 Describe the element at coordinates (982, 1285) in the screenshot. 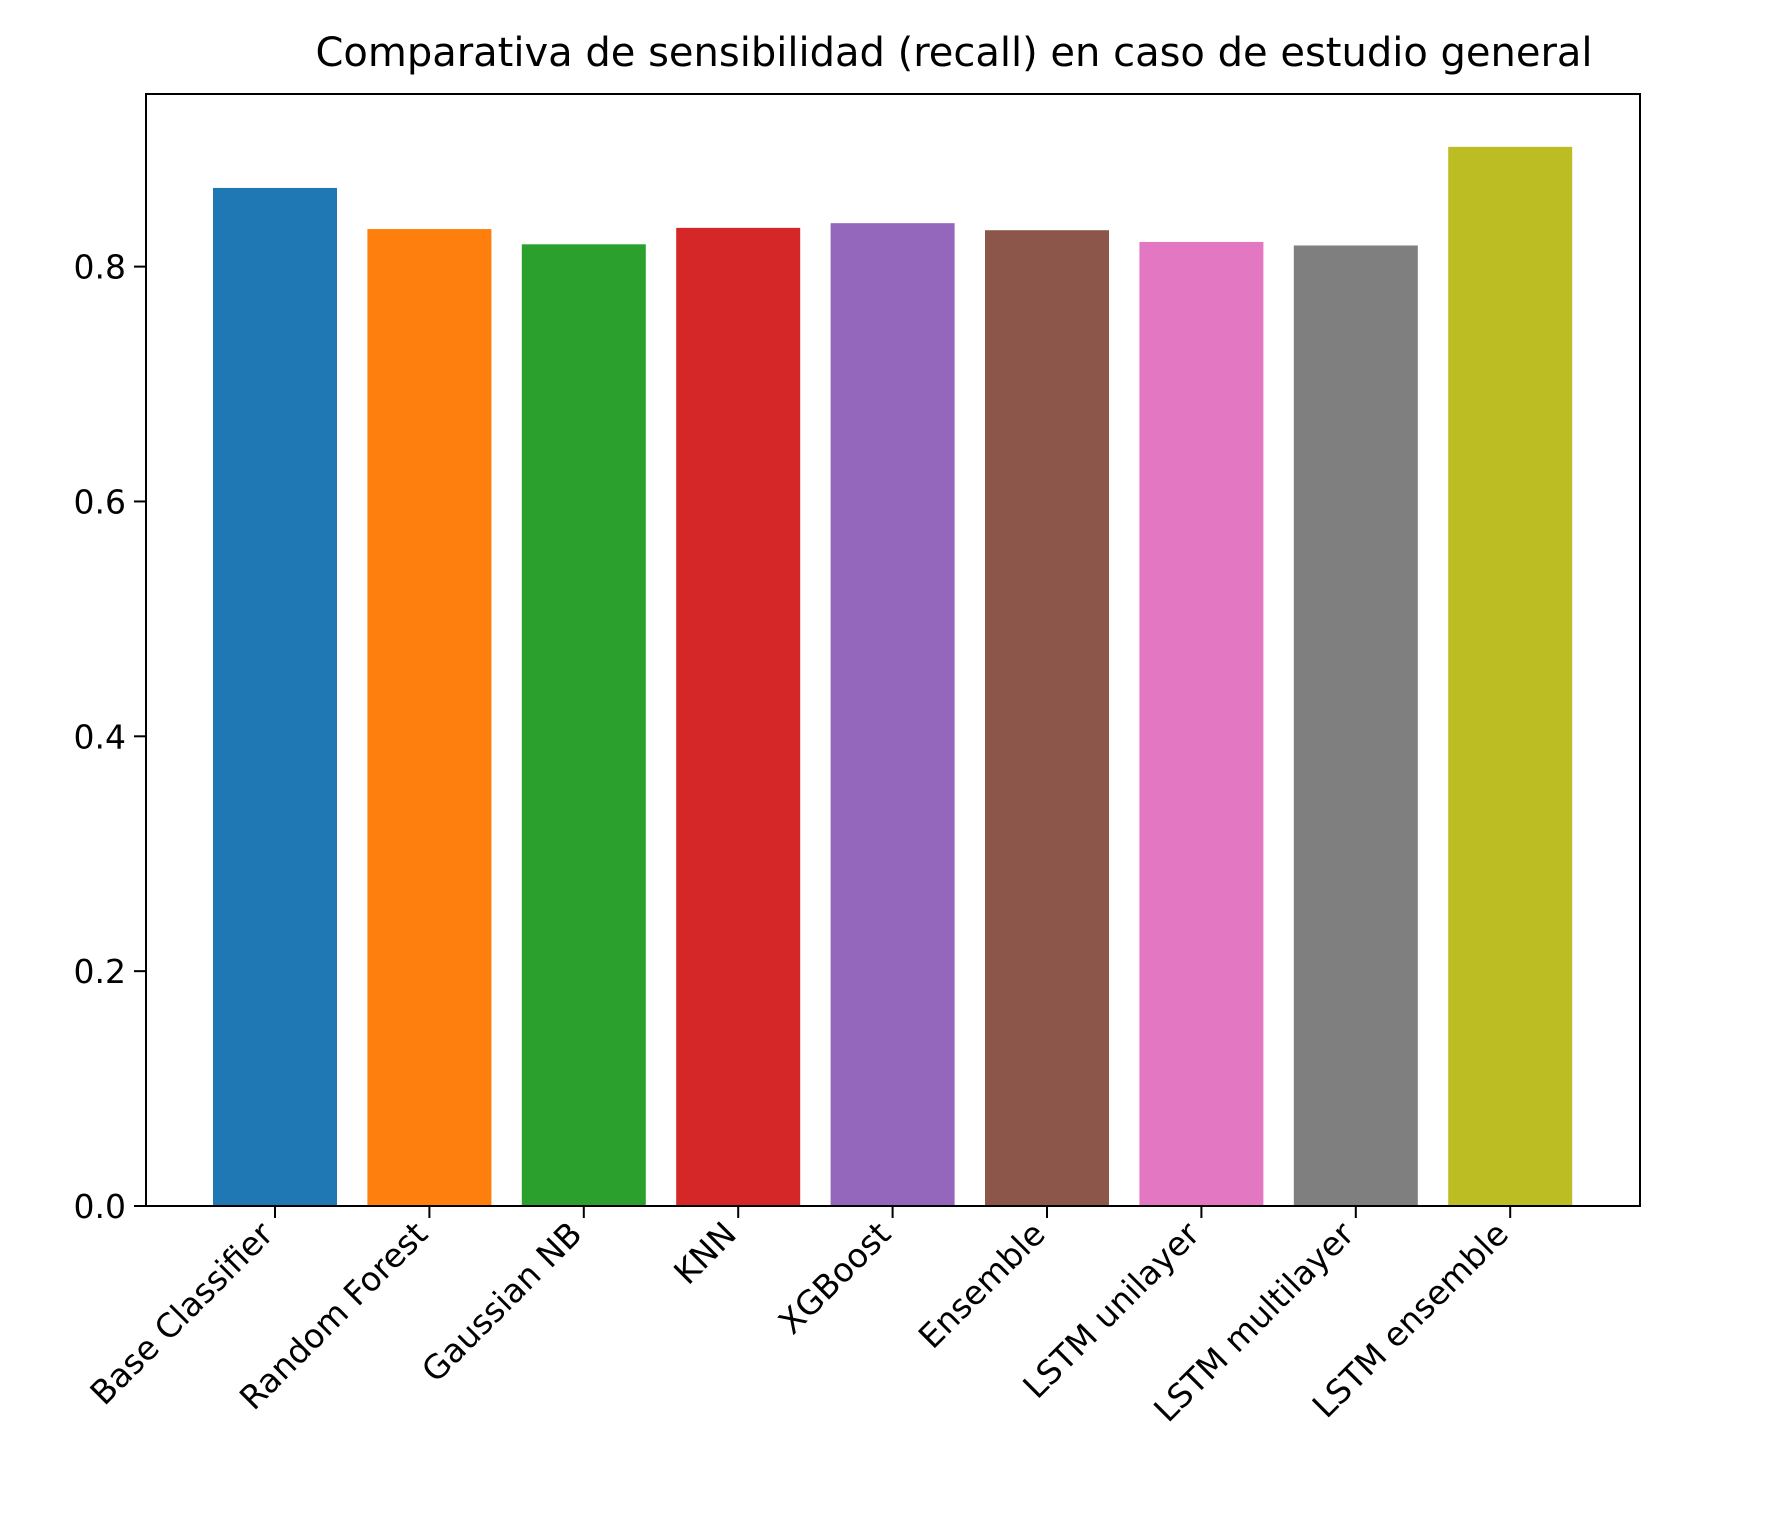

I see `x-tick-label: Ensemble` at that location.